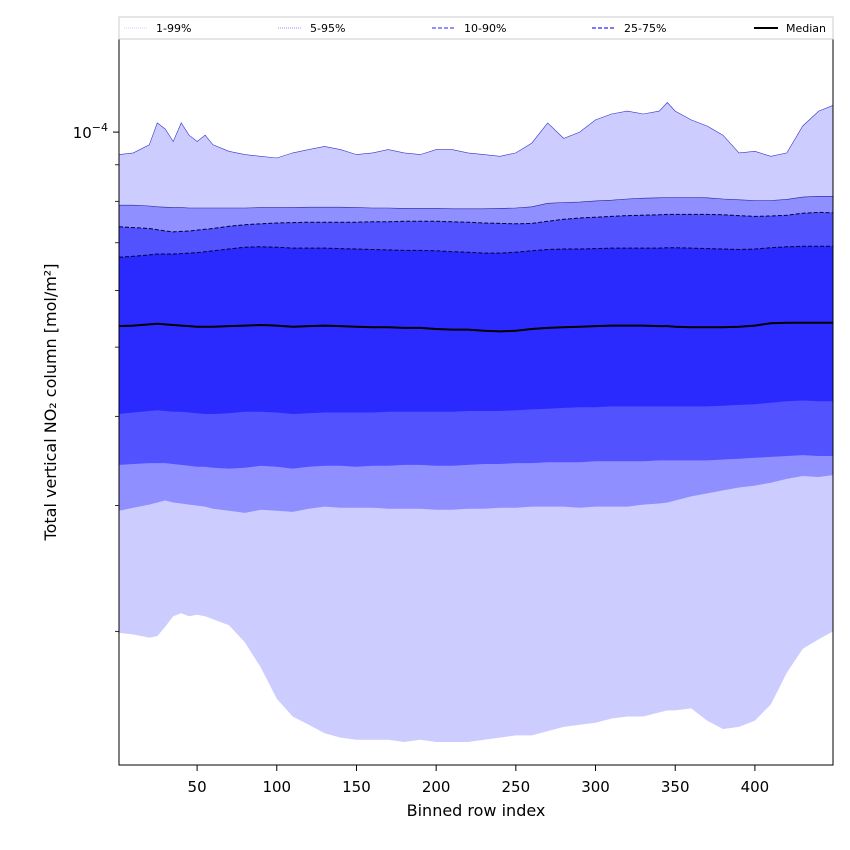 The height and width of the screenshot is (850, 850). I want to click on x-tick-label: 250, so click(516, 787).